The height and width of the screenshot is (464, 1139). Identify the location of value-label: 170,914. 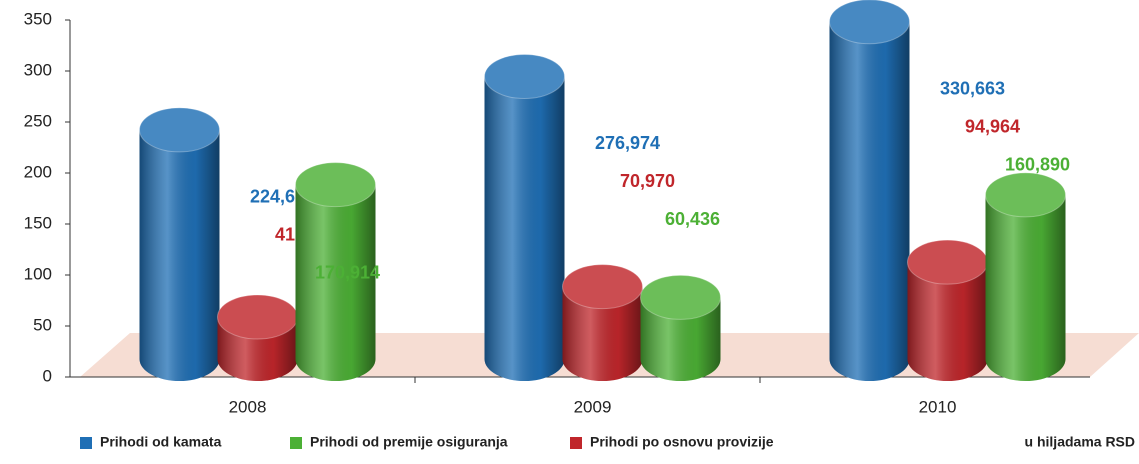
(347, 273).